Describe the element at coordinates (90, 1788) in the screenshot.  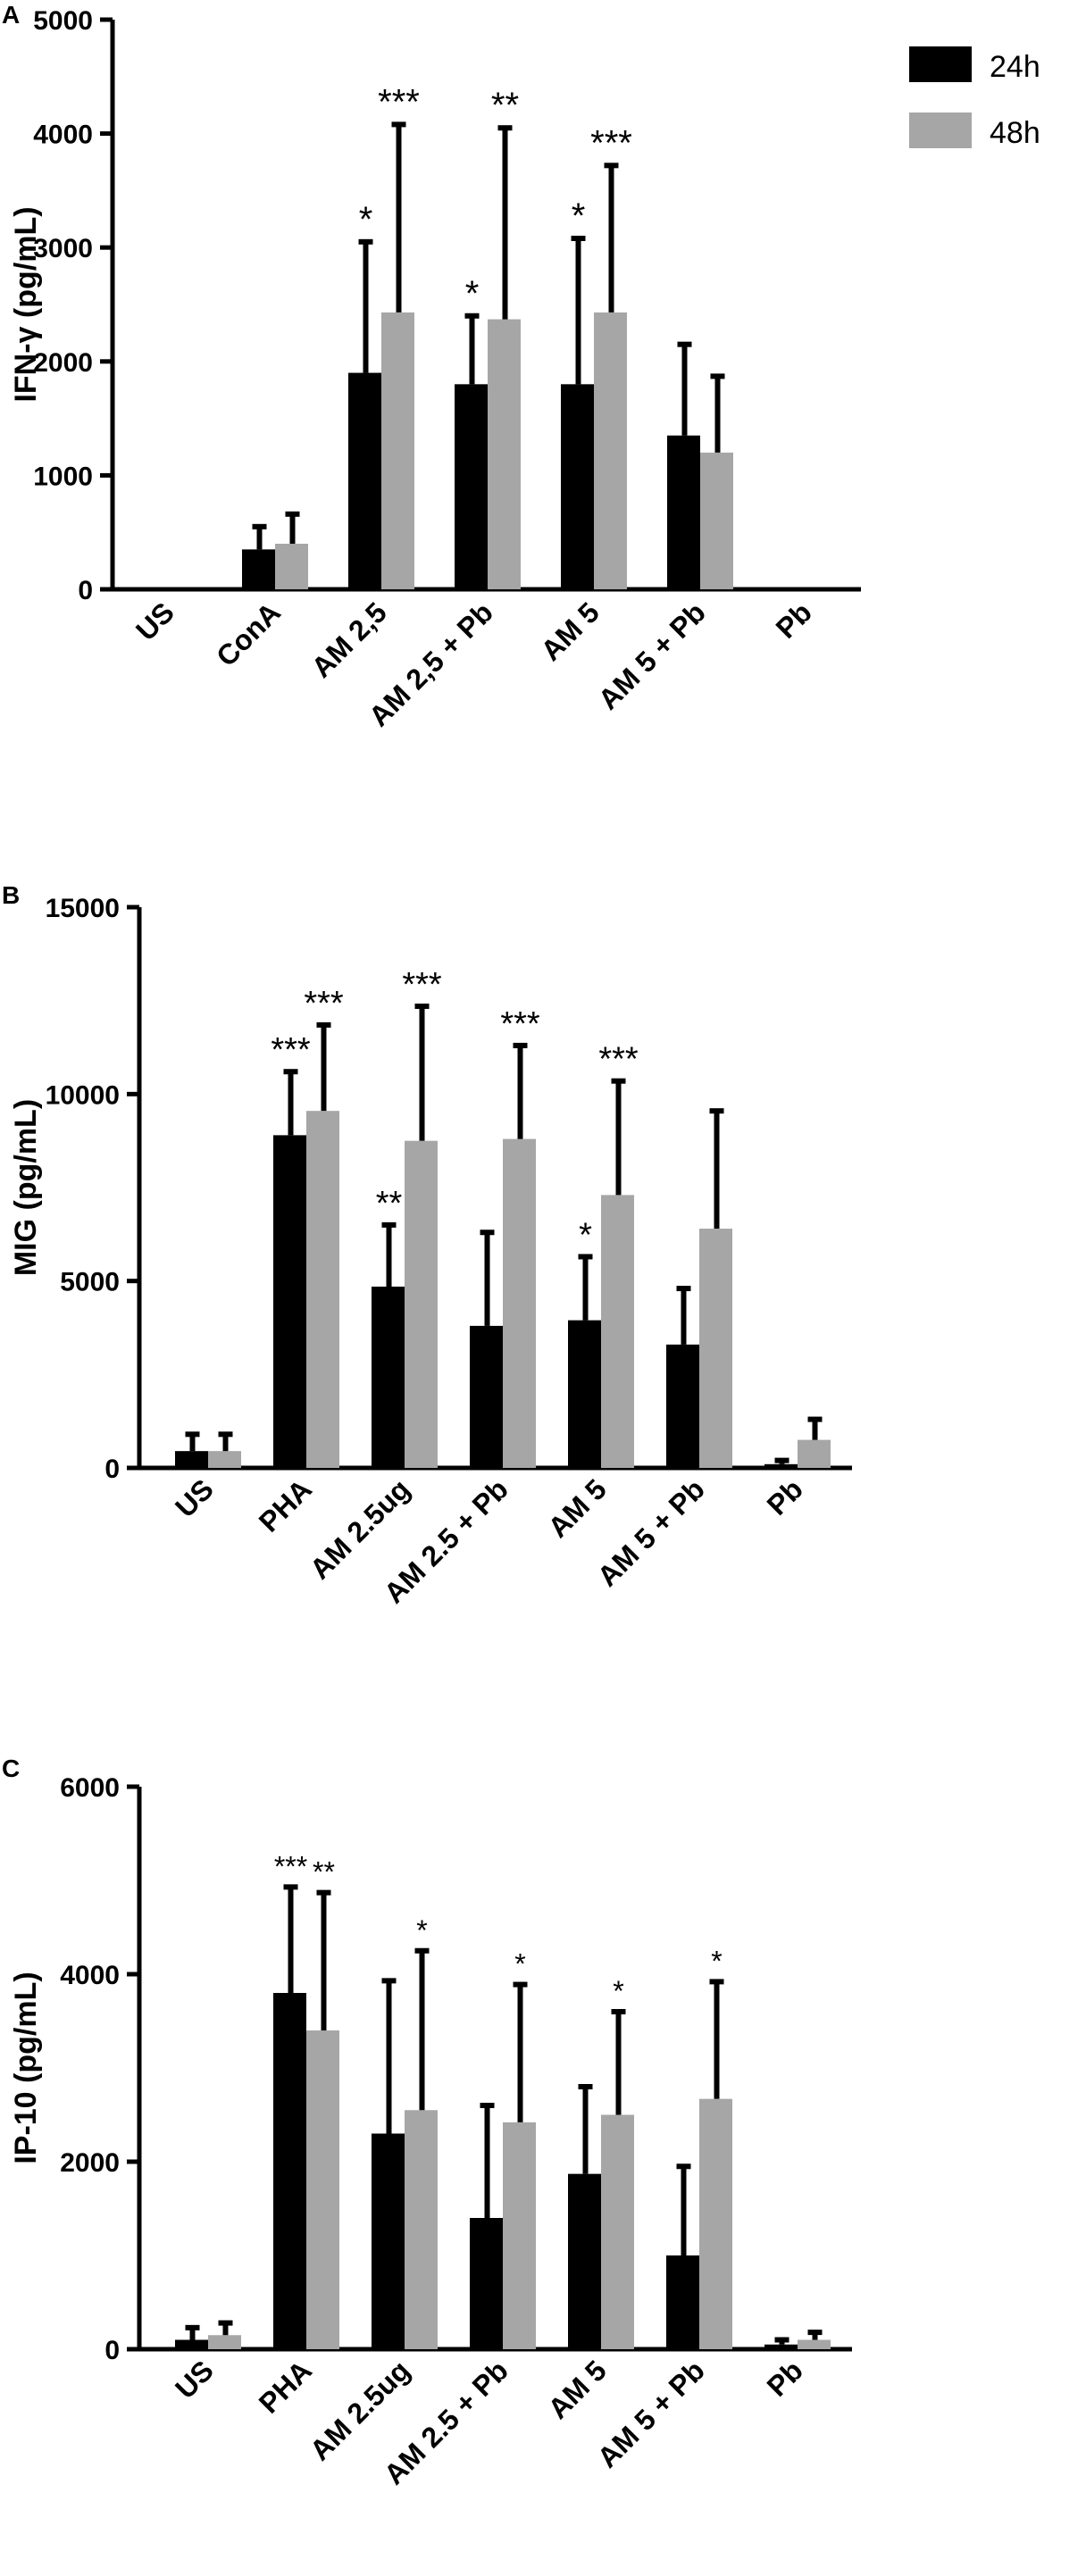
I see `y-tick-label: 6000` at that location.